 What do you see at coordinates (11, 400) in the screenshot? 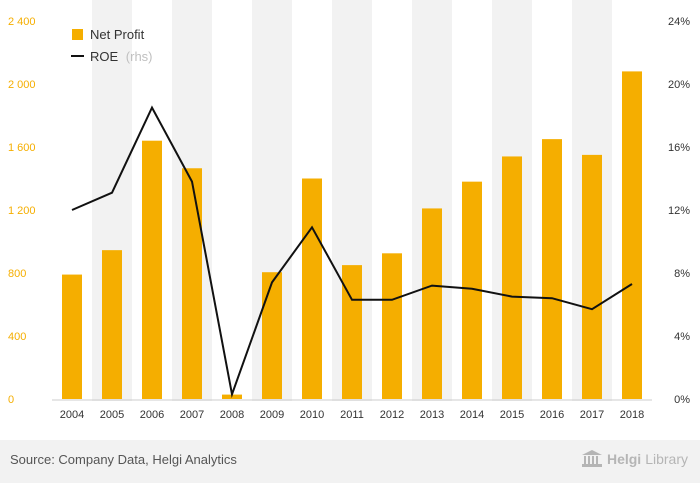
I see `left-tick-label: 0` at bounding box center [11, 400].